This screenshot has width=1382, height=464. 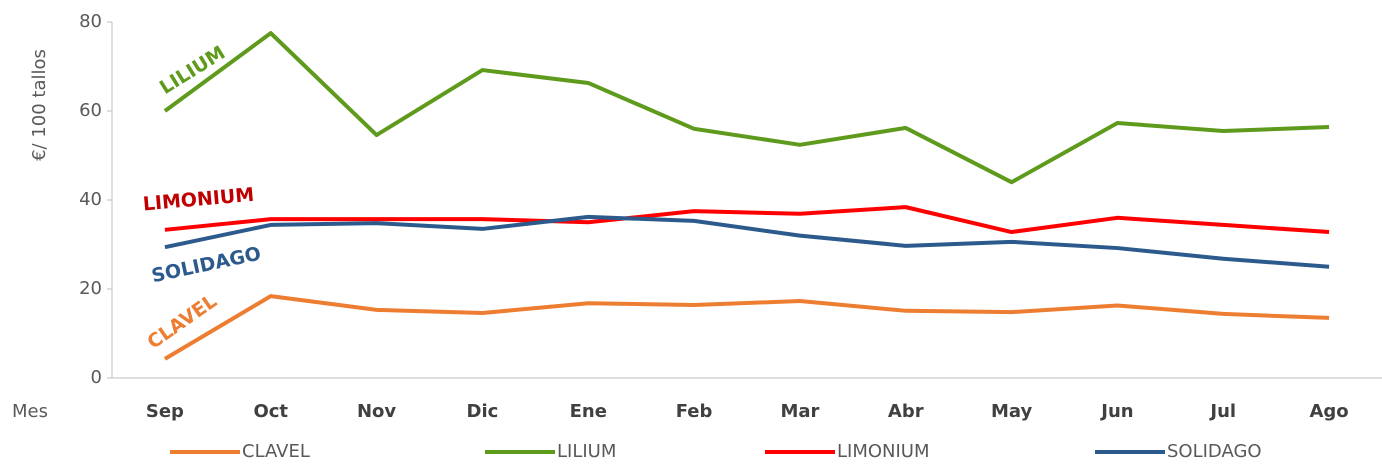 What do you see at coordinates (883, 451) in the screenshot?
I see `legend-label: LIMONIUM` at bounding box center [883, 451].